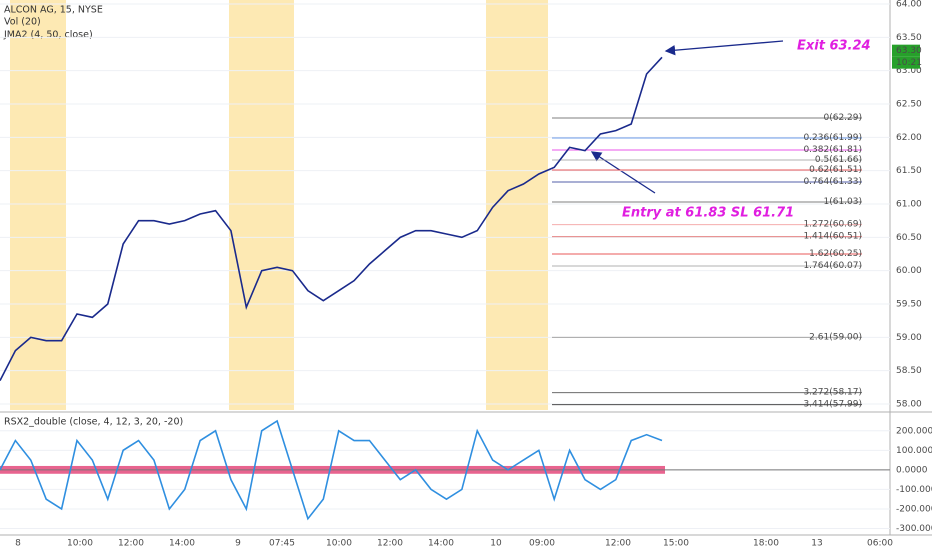 The image size is (932, 550). What do you see at coordinates (623, 172) in the screenshot?
I see `entry-arrow` at bounding box center [623, 172].